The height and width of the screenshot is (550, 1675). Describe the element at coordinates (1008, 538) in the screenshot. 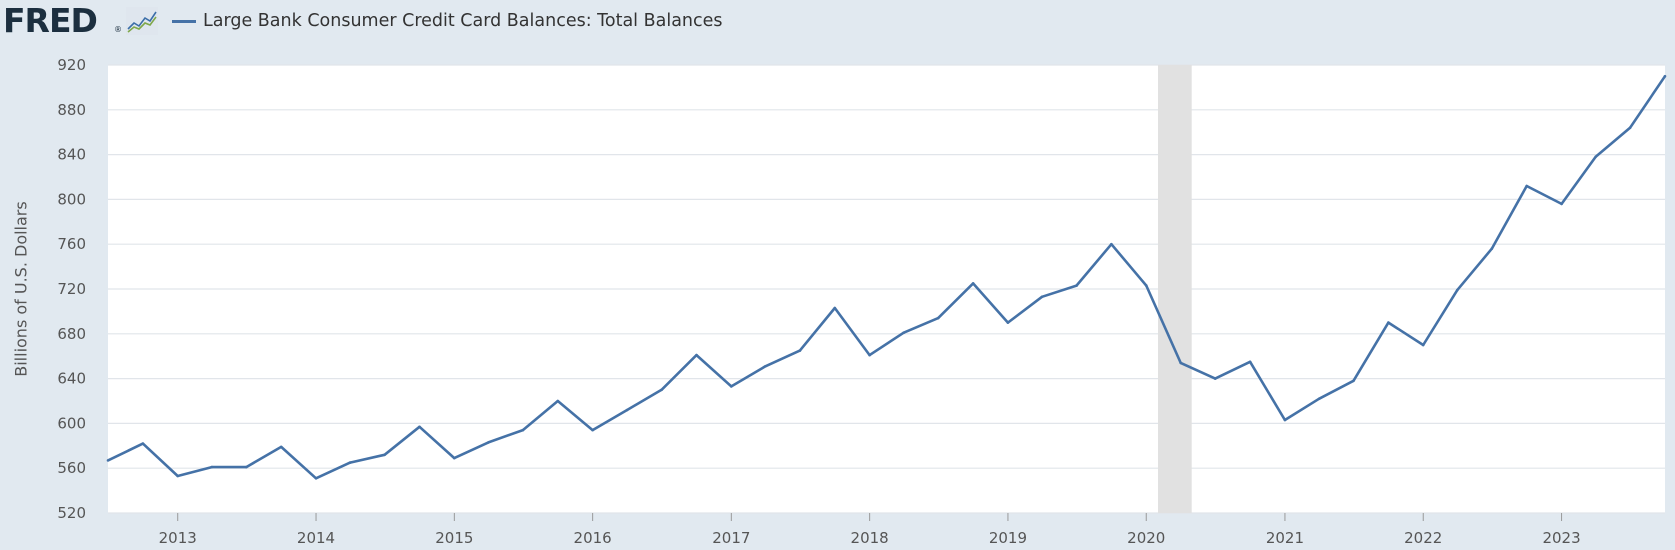

I see `x-tick-label: 2019` at that location.